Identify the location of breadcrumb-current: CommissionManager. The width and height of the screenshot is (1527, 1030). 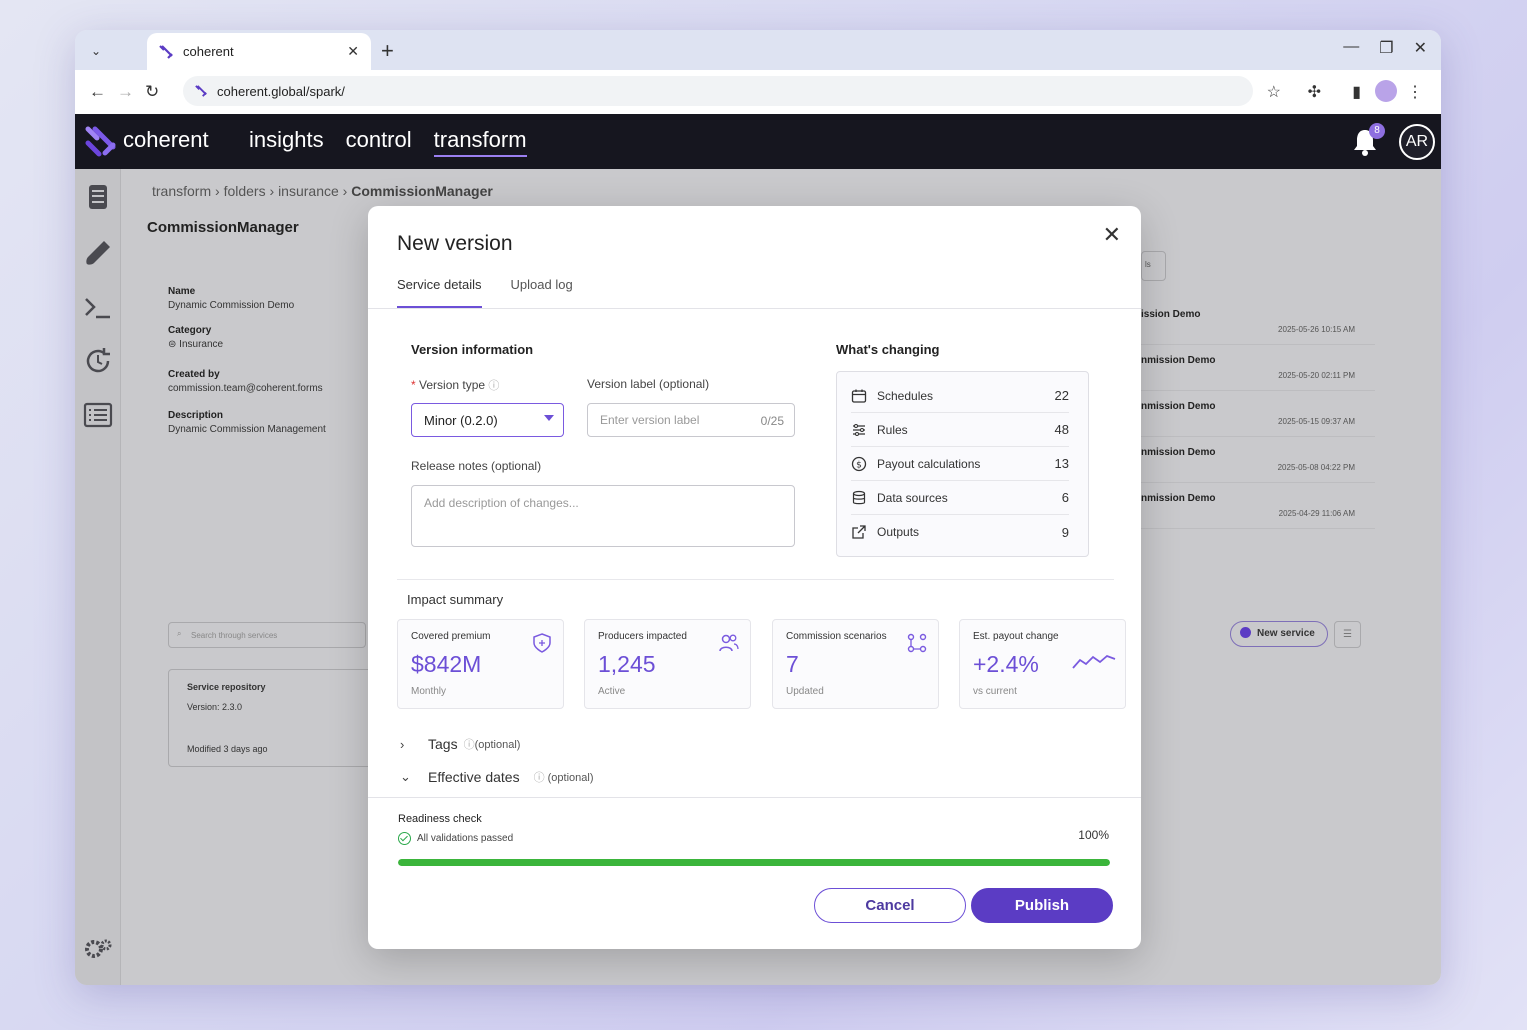
(422, 191).